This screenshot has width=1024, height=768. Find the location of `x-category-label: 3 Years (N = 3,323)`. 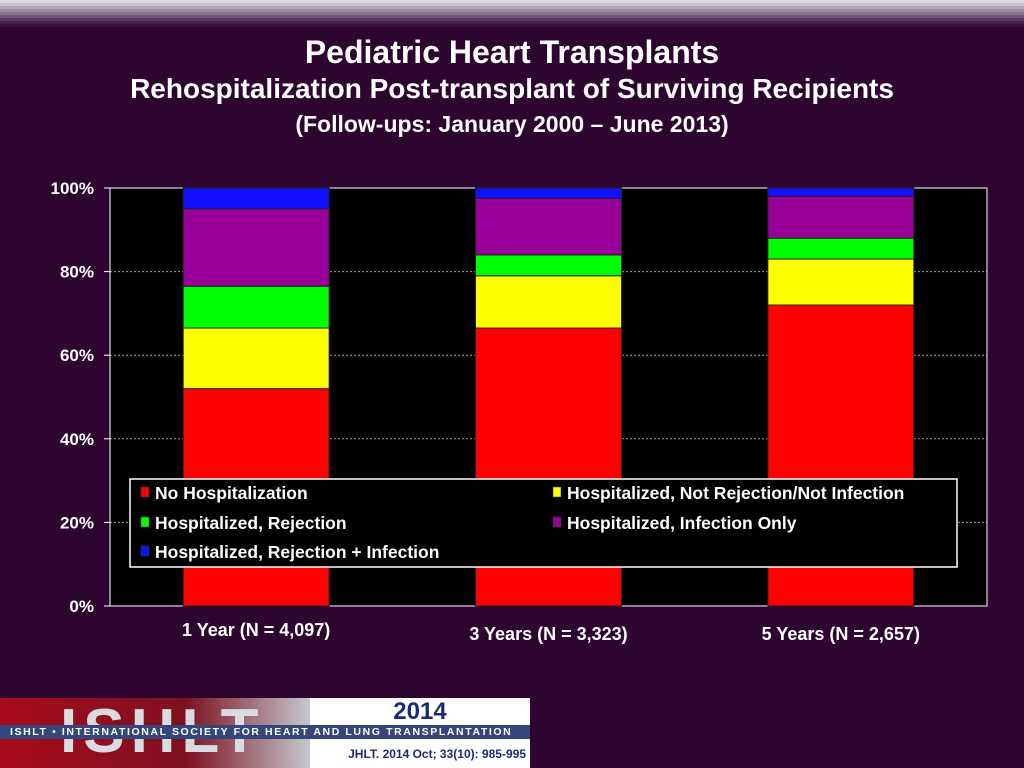

x-category-label: 3 Years (N = 3,323) is located at coordinates (548, 634).